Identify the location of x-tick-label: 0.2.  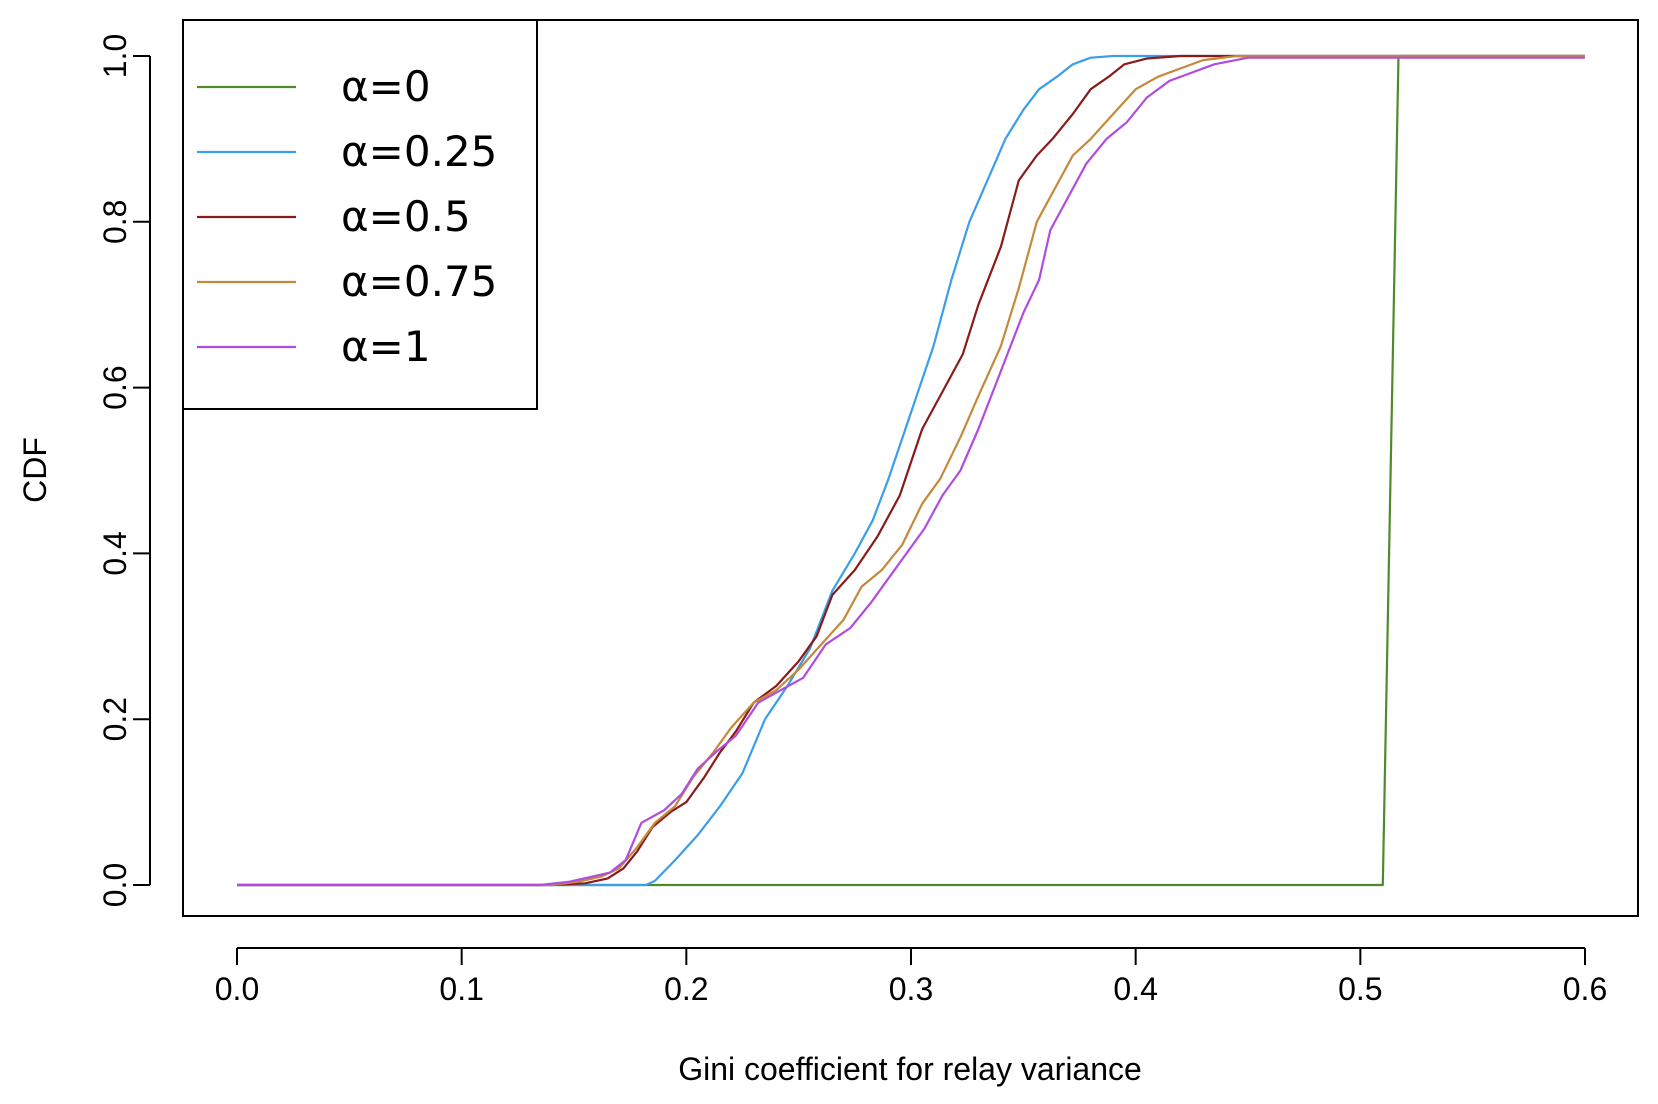
(686, 989).